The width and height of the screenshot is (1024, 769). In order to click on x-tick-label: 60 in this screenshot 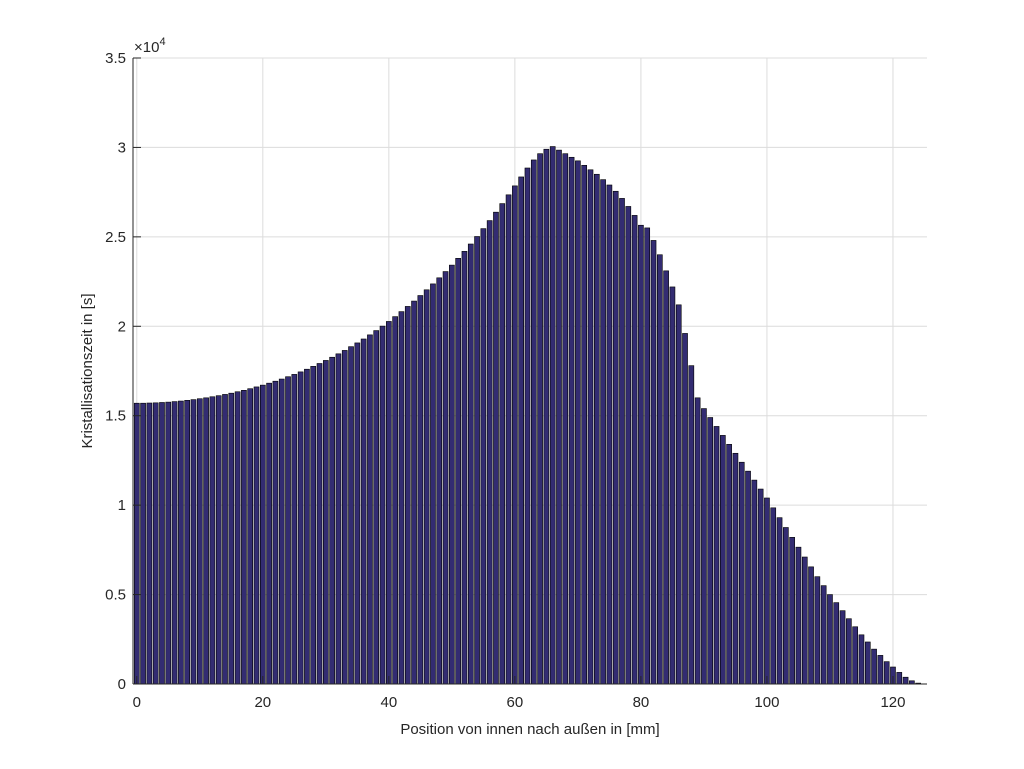, I will do `click(515, 702)`.